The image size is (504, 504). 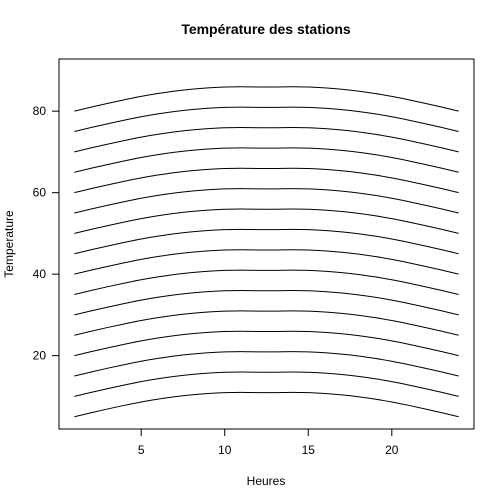 I want to click on y-axis: 20 40 60 80, so click(x=46, y=233).